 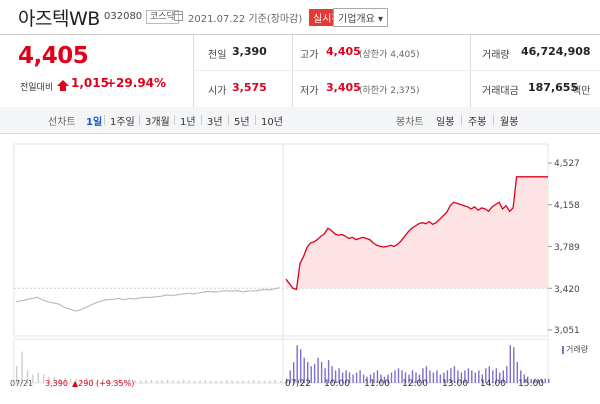 What do you see at coordinates (477, 122) in the screenshot?
I see `tab-weekly-candle: 주봉` at bounding box center [477, 122].